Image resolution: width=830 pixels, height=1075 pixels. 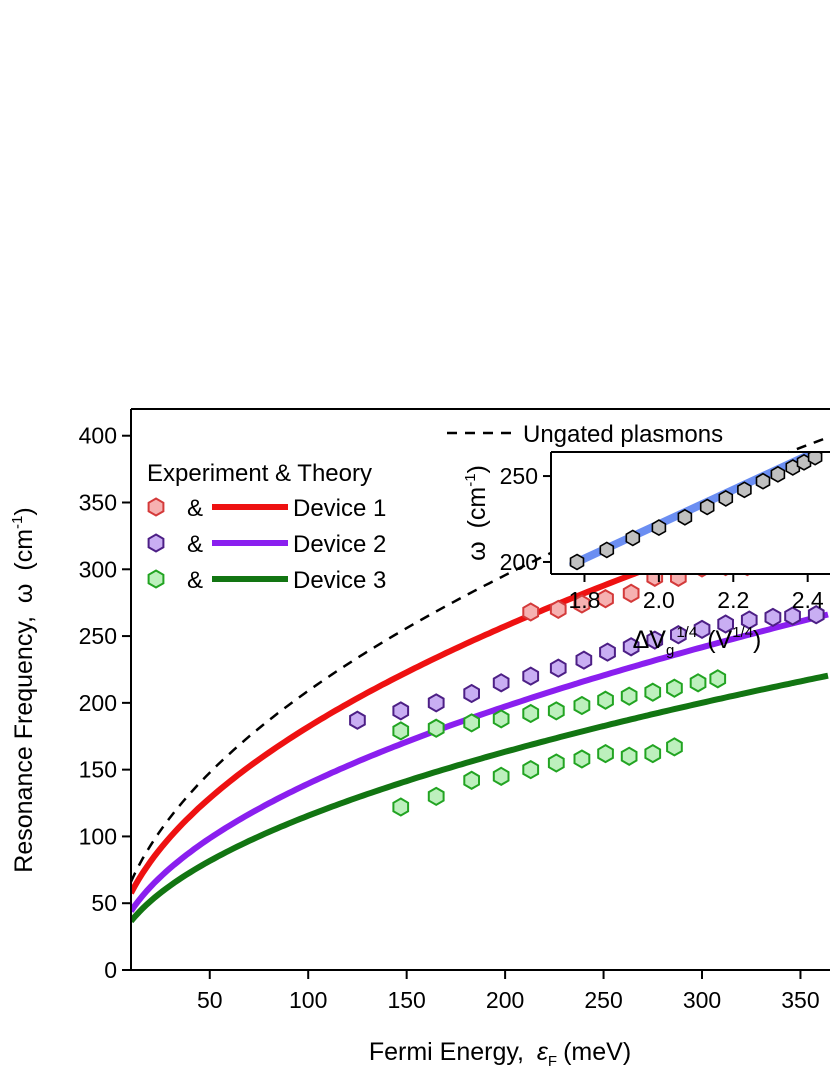 I want to click on x-axis-label: Fermi Energy, εF (meV), so click(x=500, y=1054).